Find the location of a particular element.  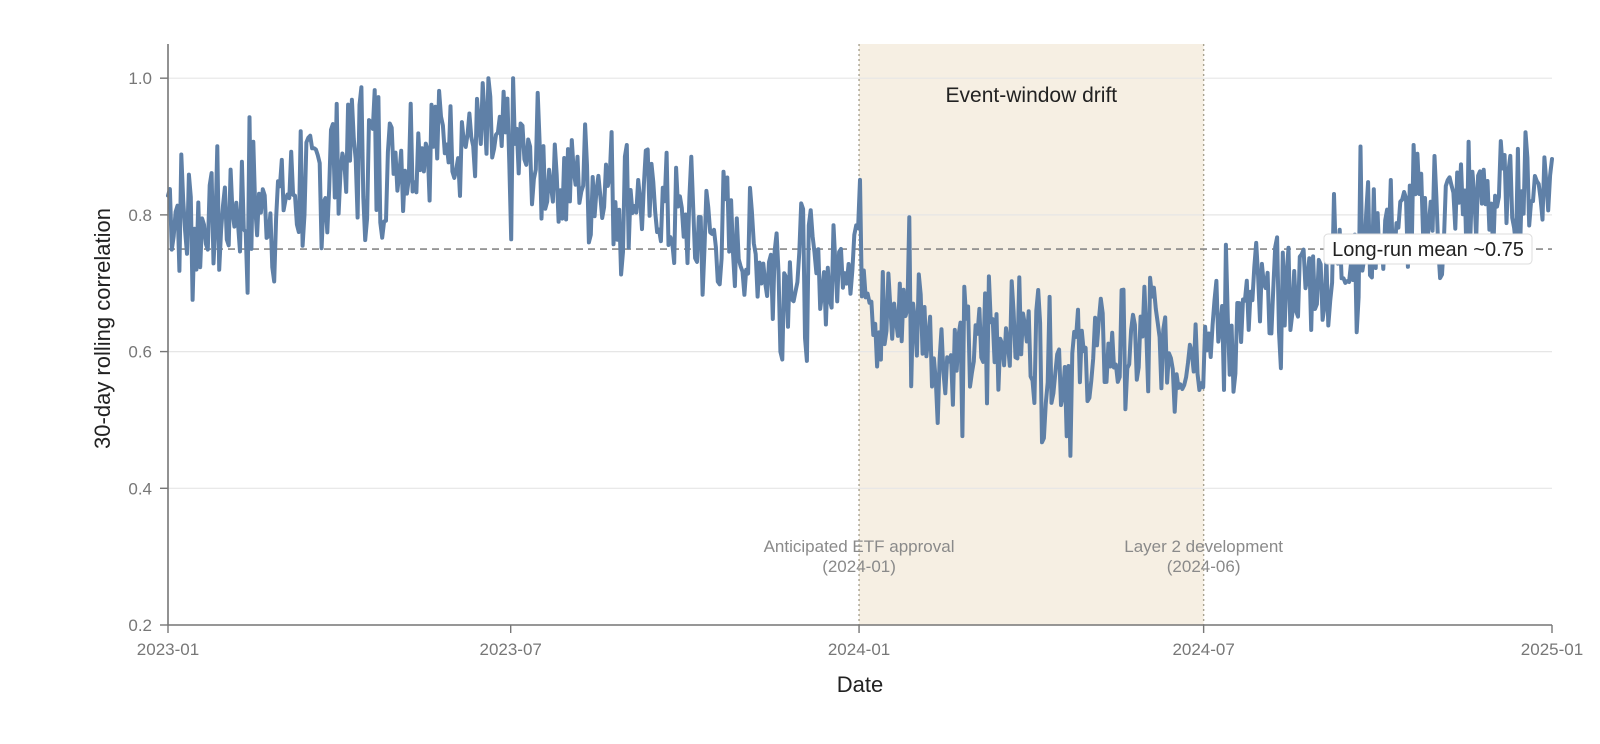

y-tick-label: 0.6 is located at coordinates (140, 352).